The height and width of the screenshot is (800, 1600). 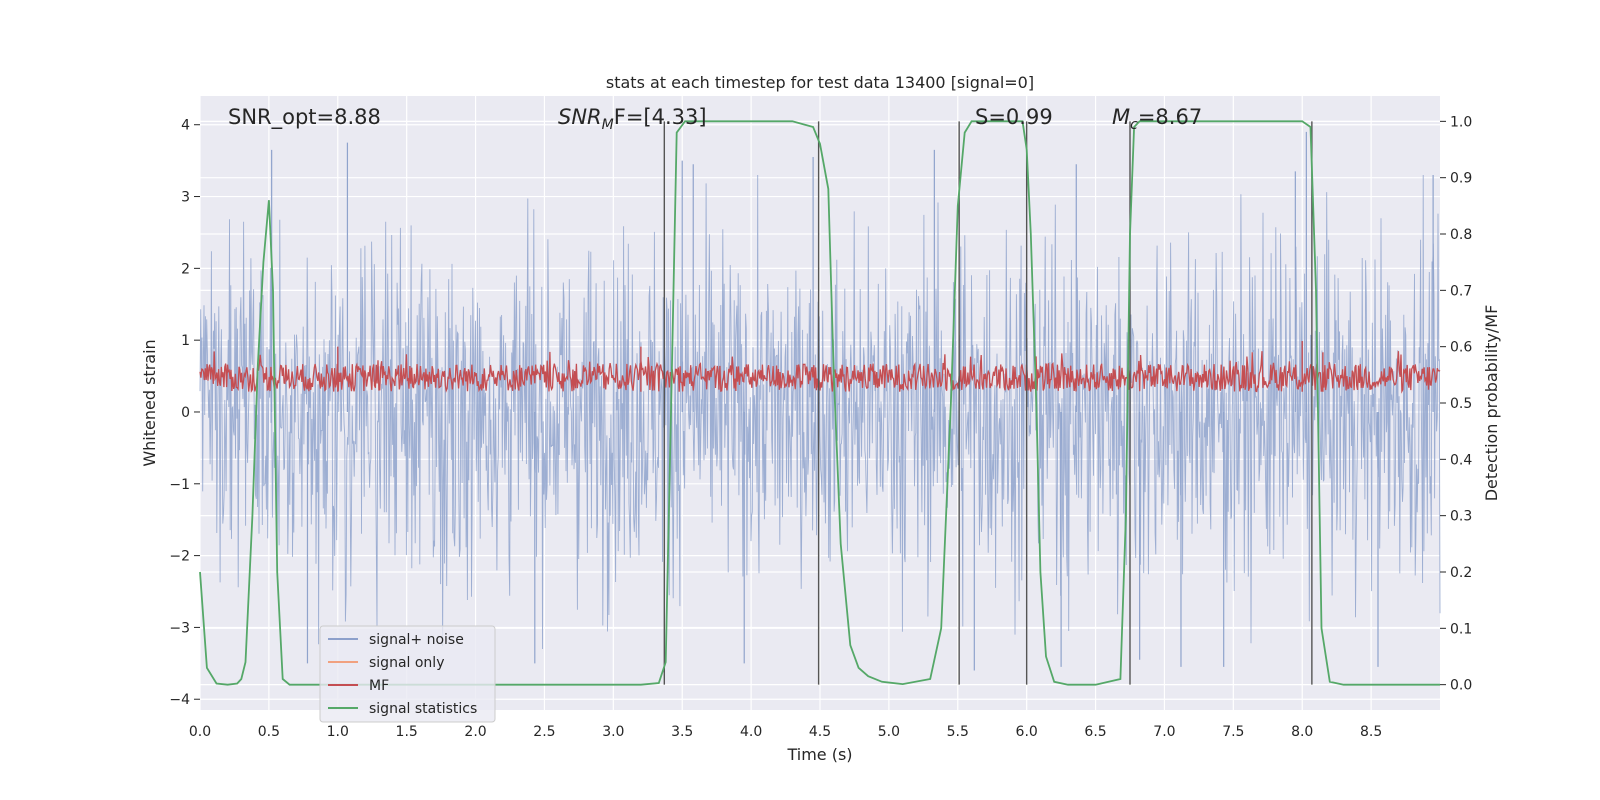 I want to click on annotation-mc-rest: =8.67, so click(x=1170, y=117).